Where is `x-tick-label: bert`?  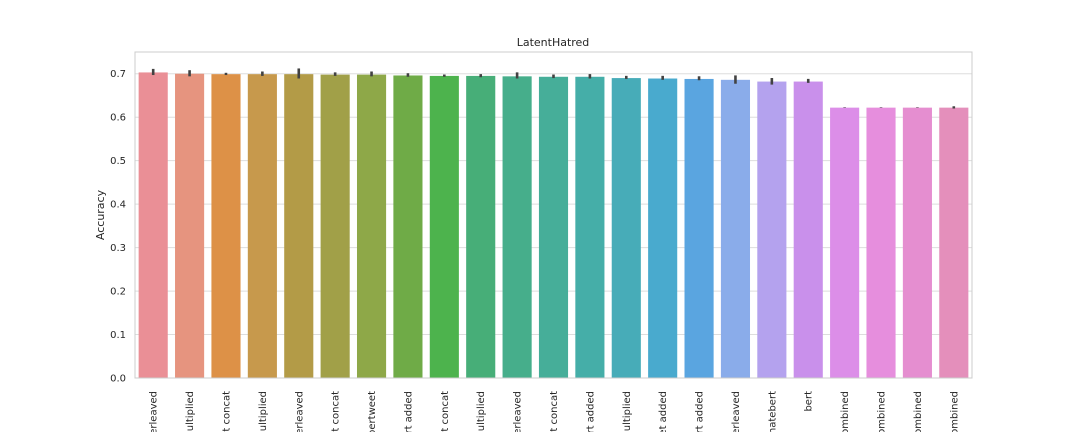
x-tick-label: bert is located at coordinates (809, 401).